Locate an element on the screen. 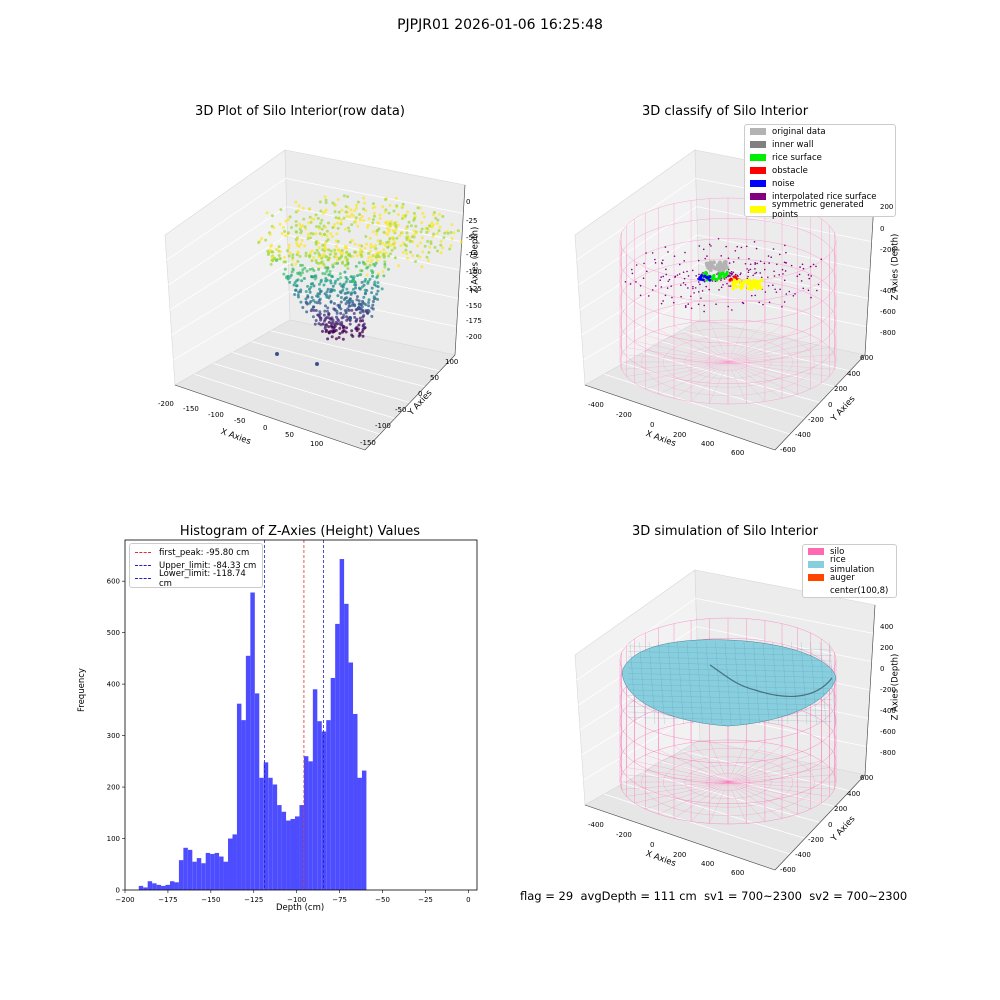 The image size is (1000, 1000). panel-3-xlabel: Depth (cm) is located at coordinates (300, 908).